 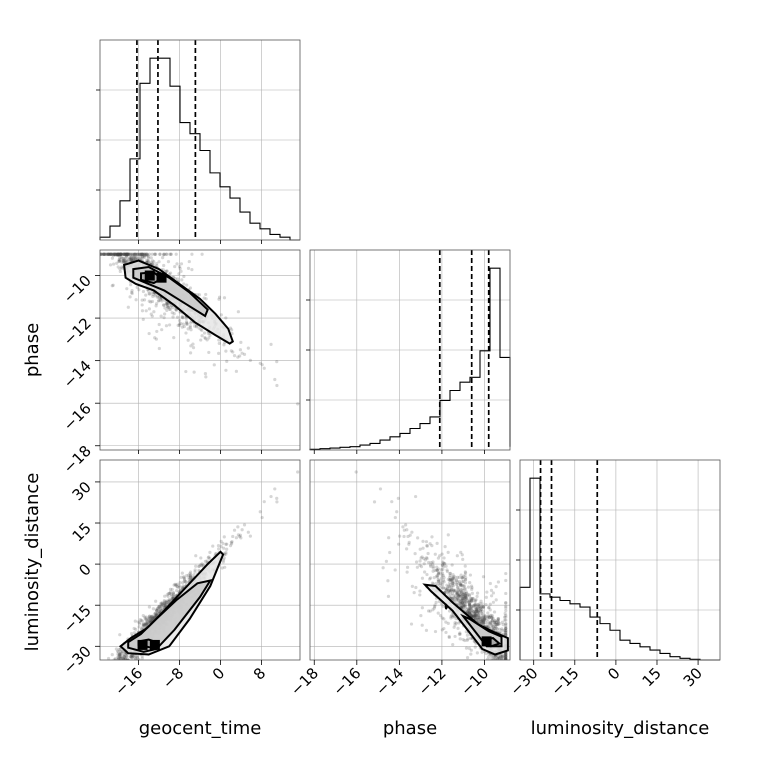 What do you see at coordinates (523, 681) in the screenshot?
I see `x-luminosity-distance-tick-label: −30` at bounding box center [523, 681].